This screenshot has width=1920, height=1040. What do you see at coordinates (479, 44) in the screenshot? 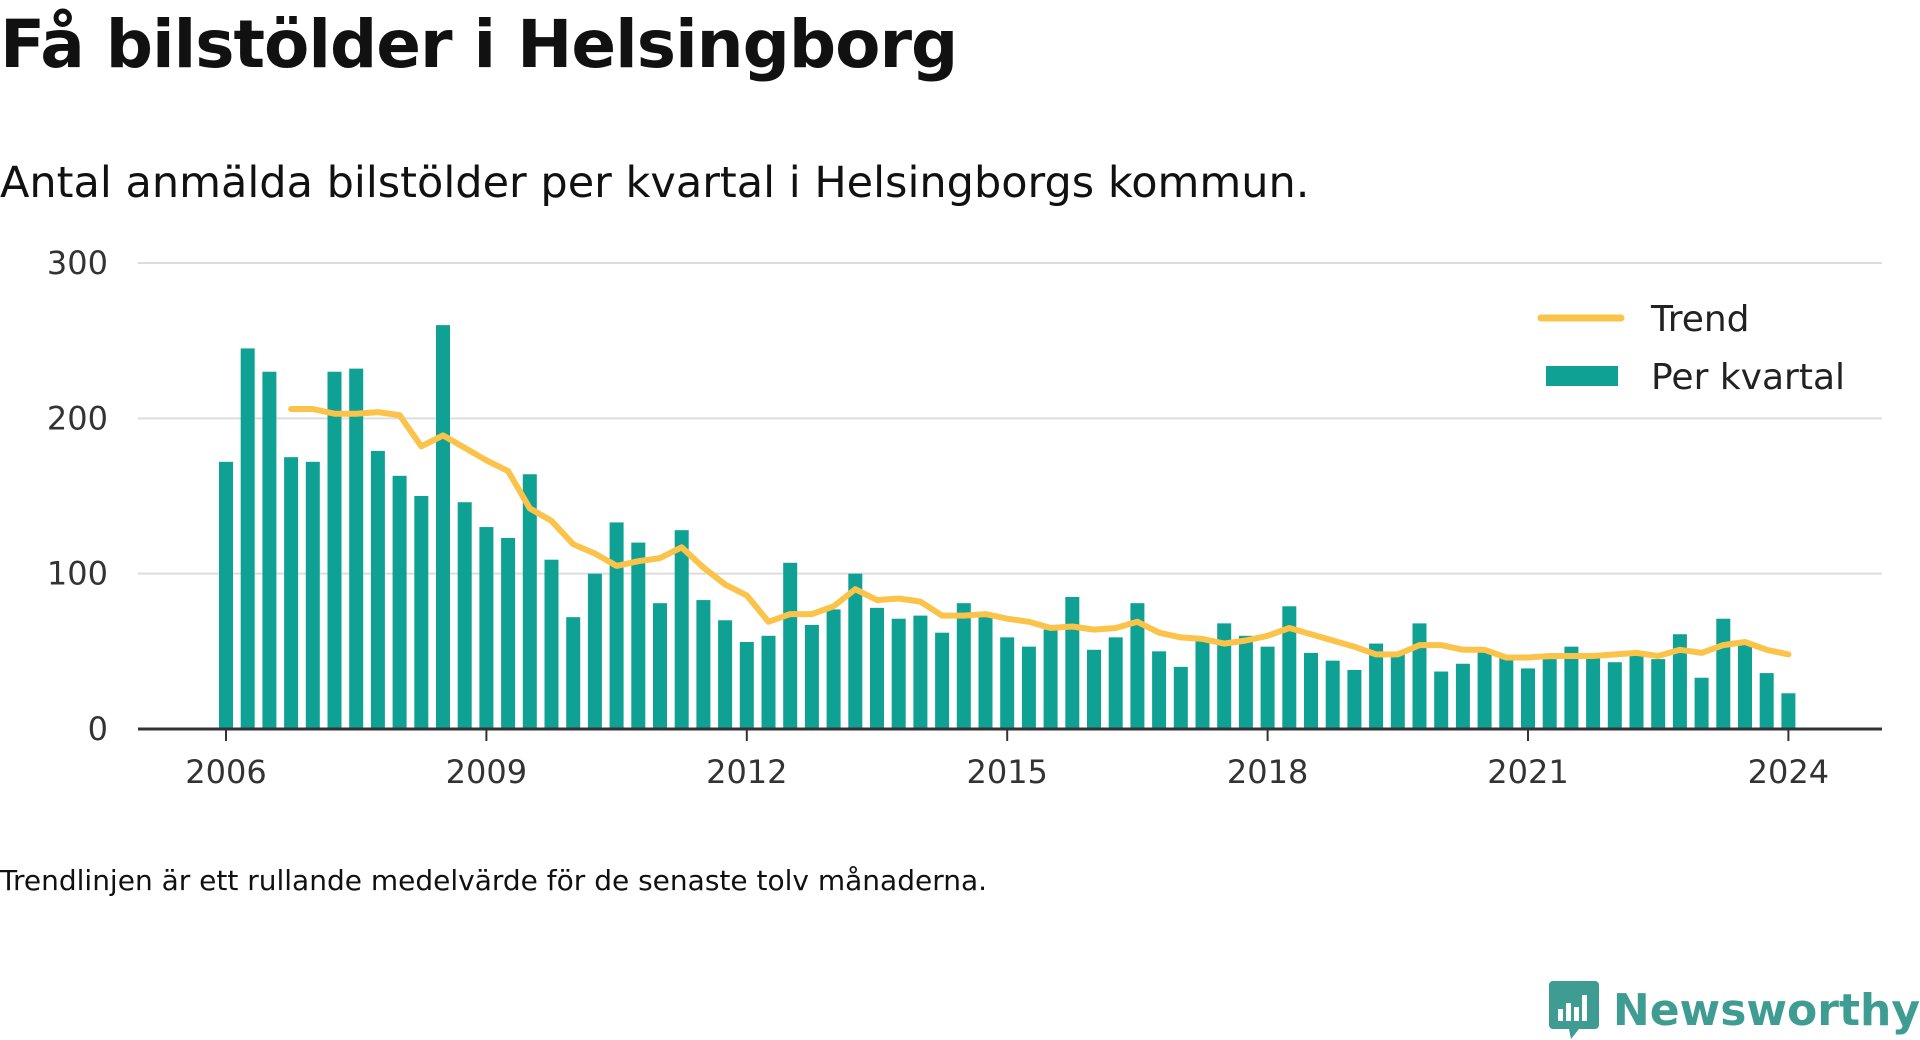
I see `chart-title: Få bilstölder i Helsingborg` at bounding box center [479, 44].